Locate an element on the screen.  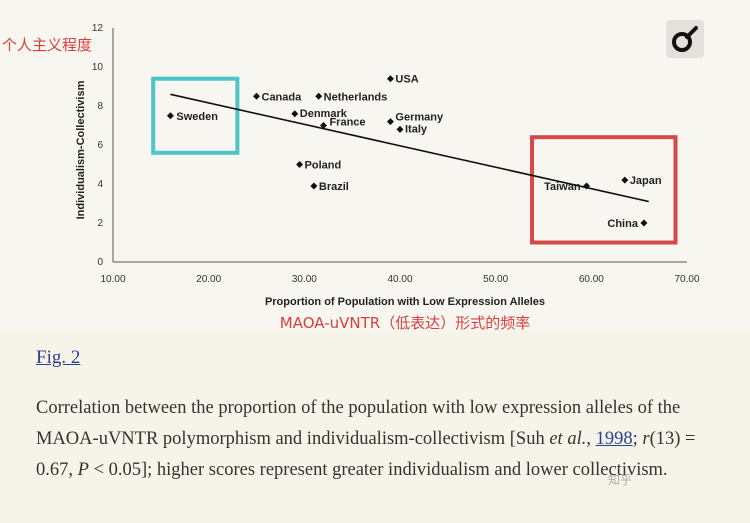
y-tick-label: 8 is located at coordinates (100, 106).